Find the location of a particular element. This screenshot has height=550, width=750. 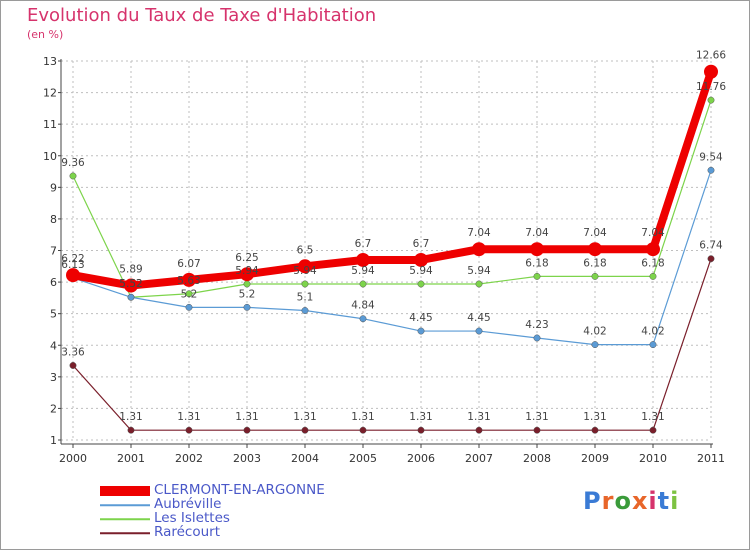

y-tick-label: 13 is located at coordinates (50, 61).